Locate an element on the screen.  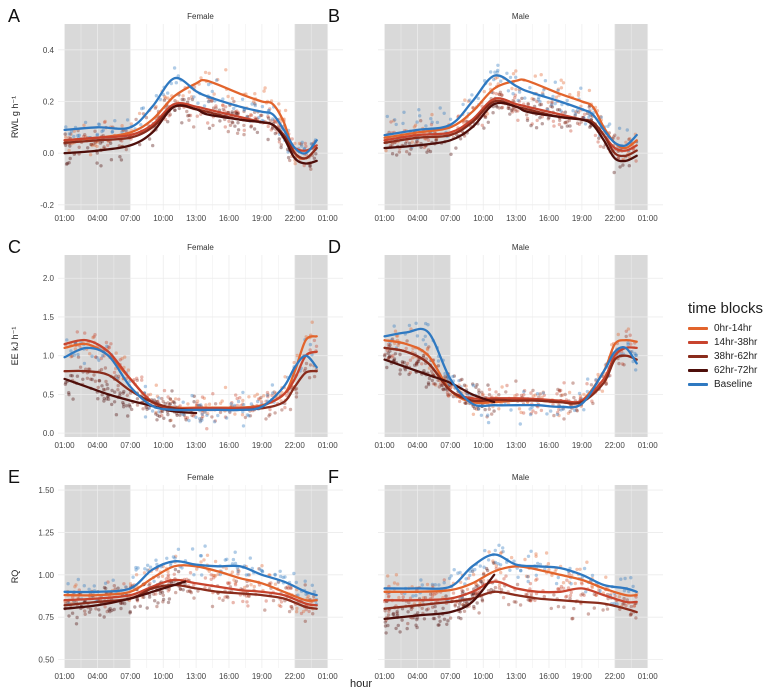
x-tick-label: 19:00 is located at coordinates (582, 676).